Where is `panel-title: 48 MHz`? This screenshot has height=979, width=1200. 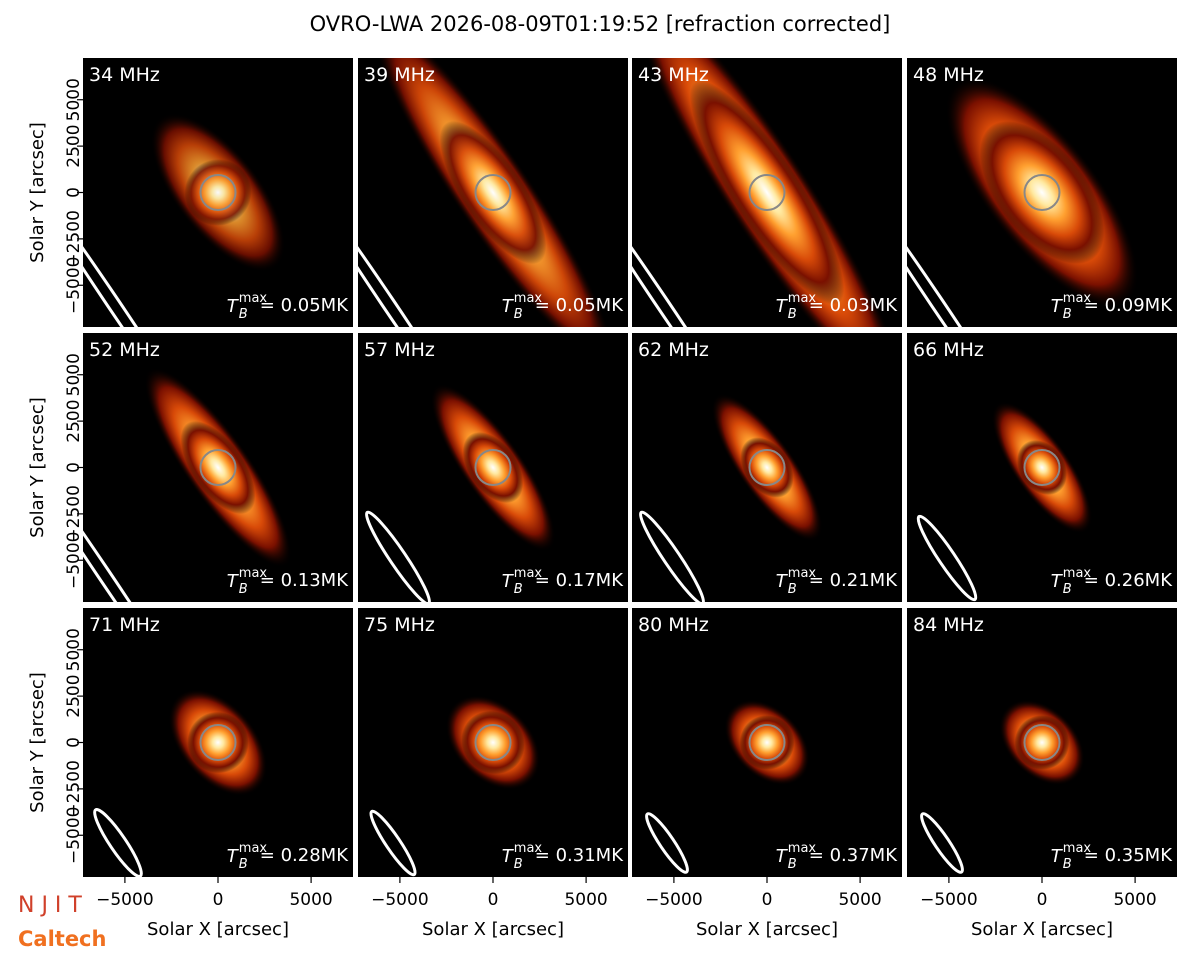
panel-title: 48 MHz is located at coordinates (948, 75).